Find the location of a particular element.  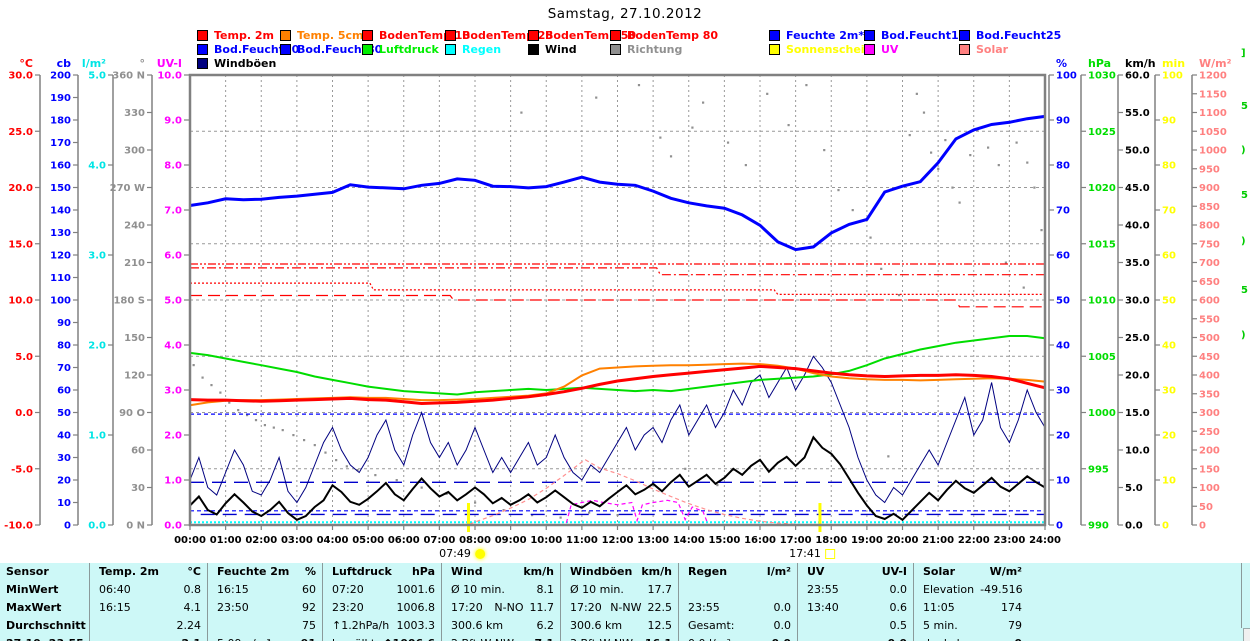

cell-number: 11.7 is located at coordinates (542, 607).